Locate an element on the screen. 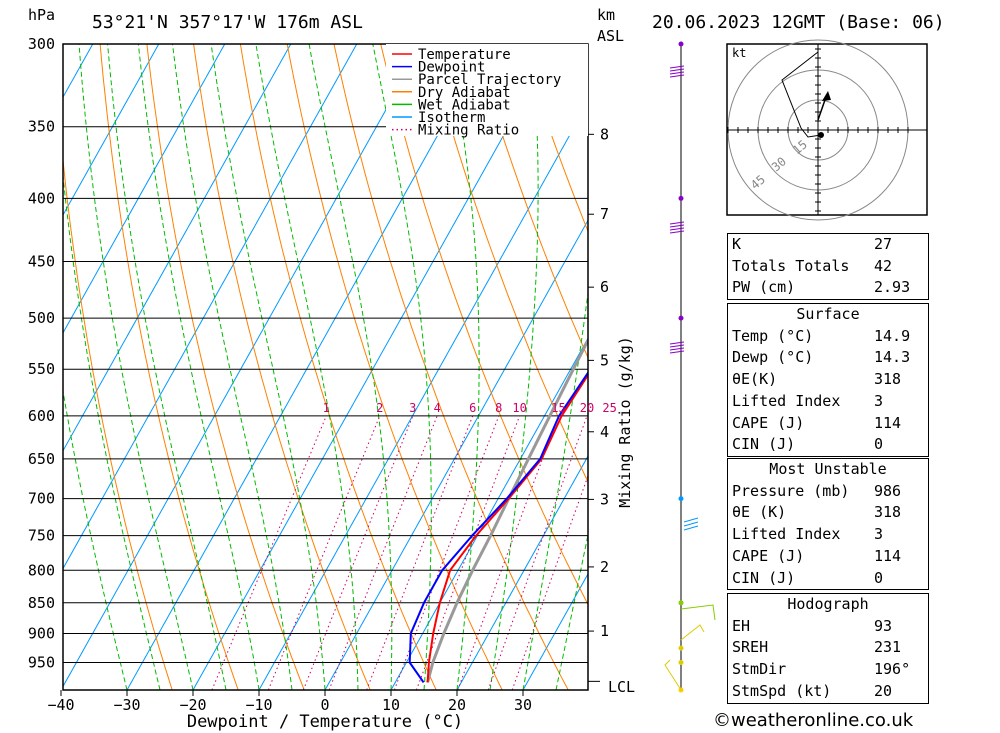  mixing-ratio-label: 20 is located at coordinates (587, 408).